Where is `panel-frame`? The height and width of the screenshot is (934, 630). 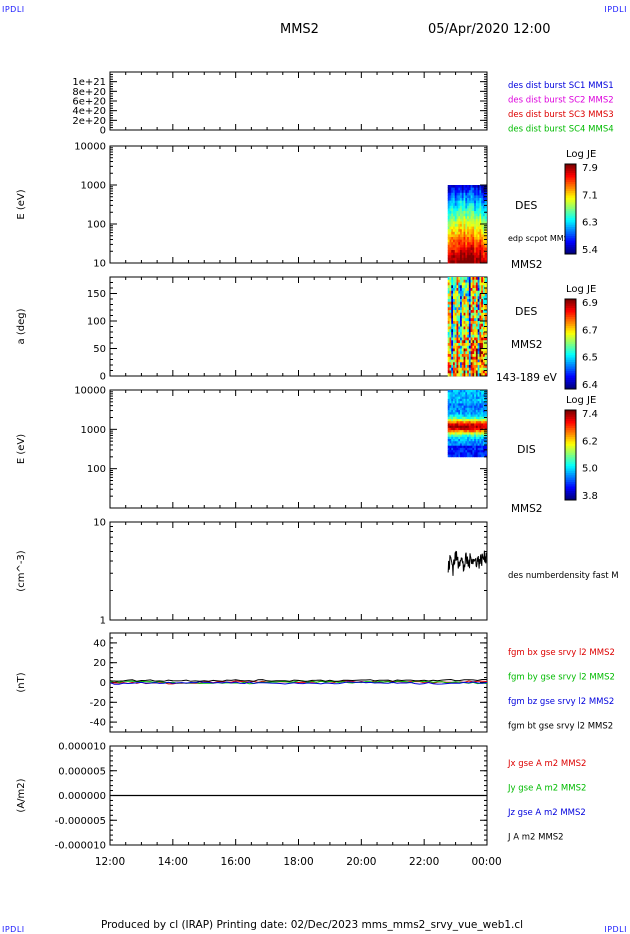 panel-frame is located at coordinates (298, 449).